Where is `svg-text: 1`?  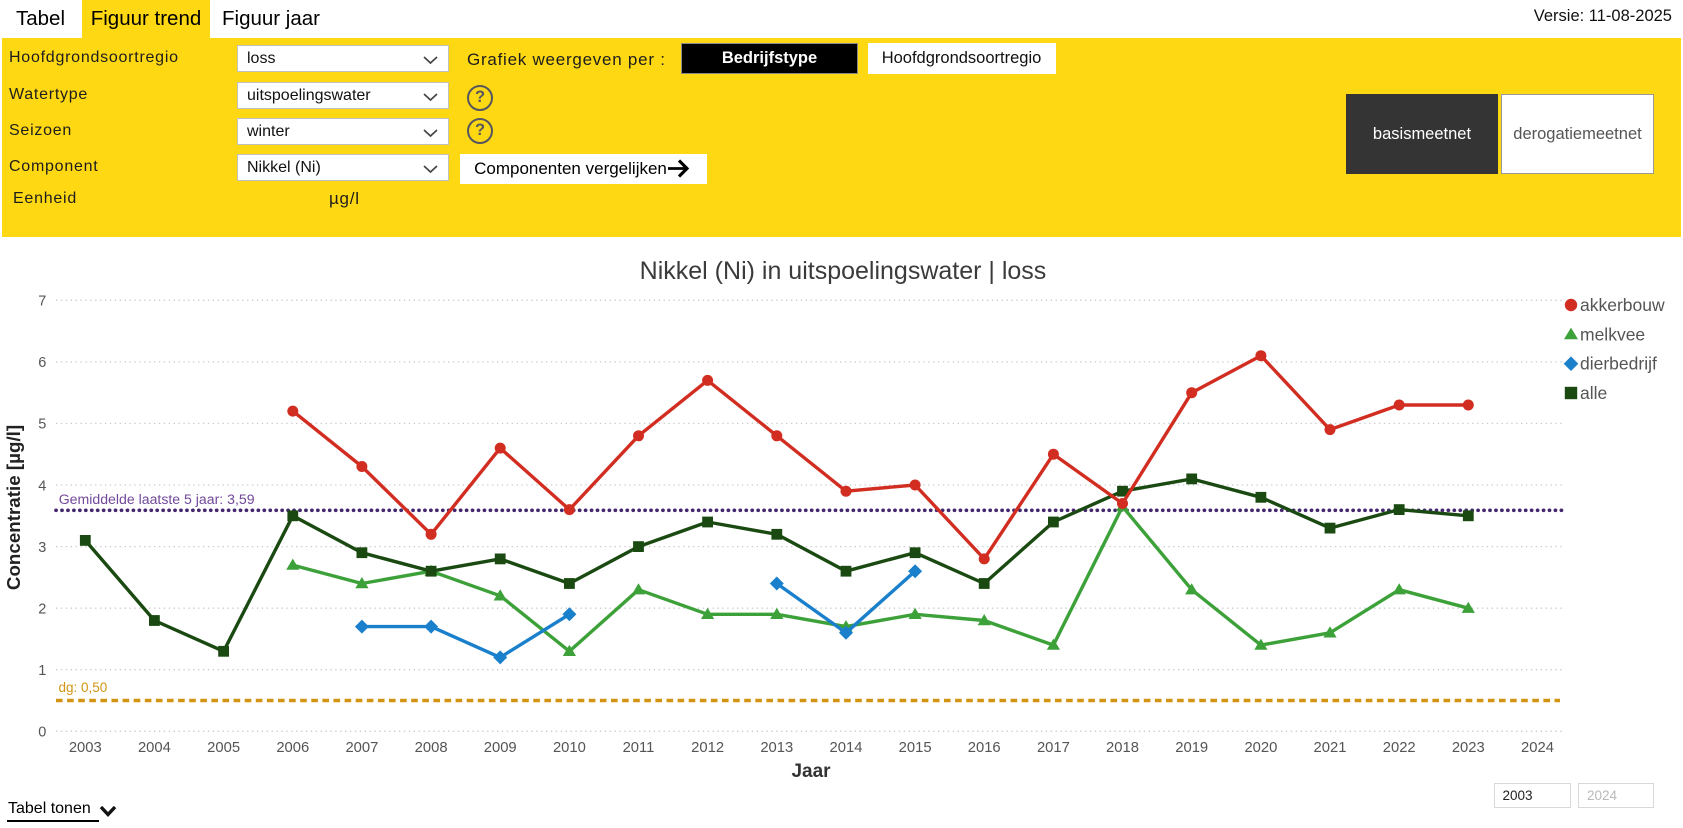 svg-text: 1 is located at coordinates (42, 671).